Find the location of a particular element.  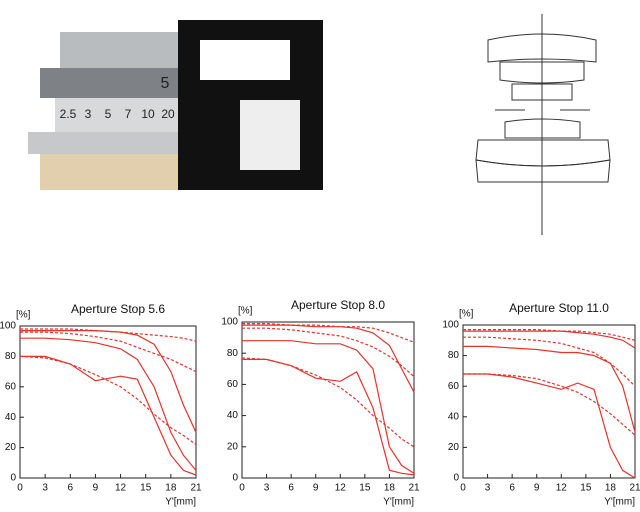

distance-scale-label: 20 is located at coordinates (168, 114).